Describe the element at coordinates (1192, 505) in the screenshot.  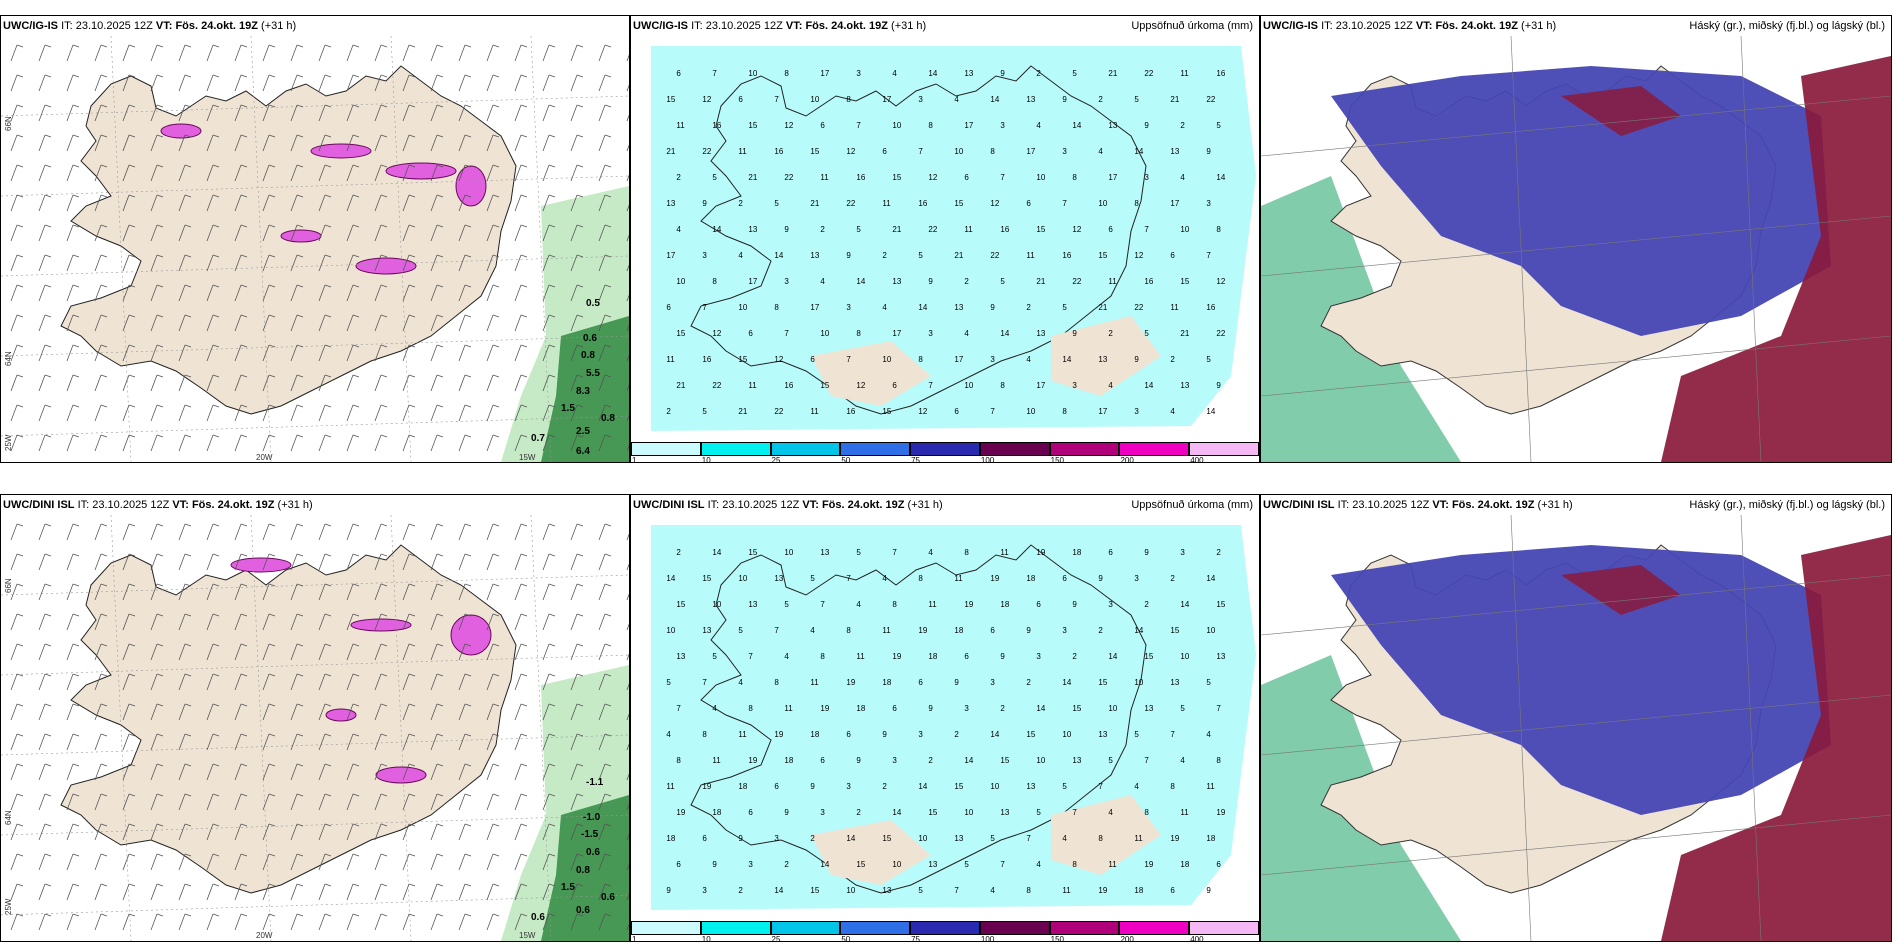
I see `panel-title: Uppsöfnuð úrkoma (mm)` at that location.